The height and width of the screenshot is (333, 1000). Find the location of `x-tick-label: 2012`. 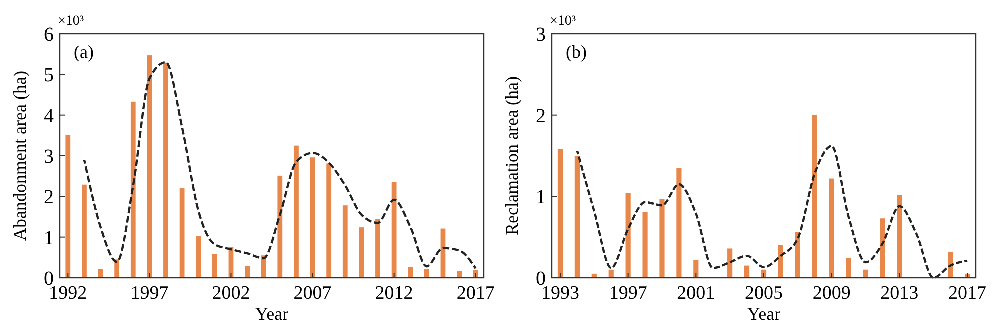

x-tick-label: 2012 is located at coordinates (394, 293).